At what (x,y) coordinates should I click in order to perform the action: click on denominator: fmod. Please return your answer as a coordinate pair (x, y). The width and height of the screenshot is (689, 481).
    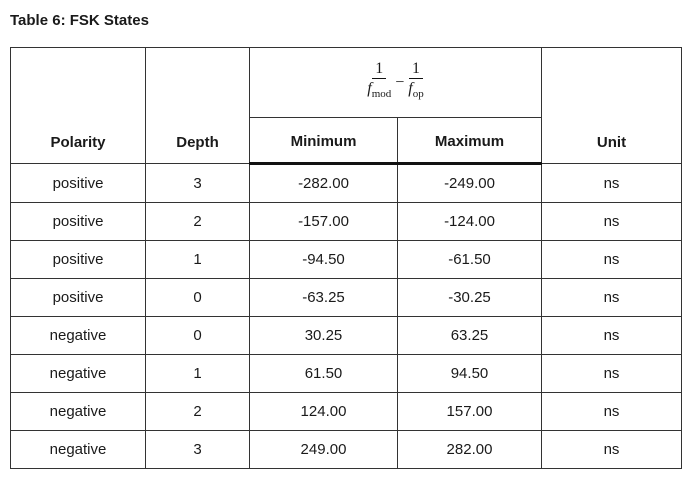
    Looking at the image, I should click on (379, 91).